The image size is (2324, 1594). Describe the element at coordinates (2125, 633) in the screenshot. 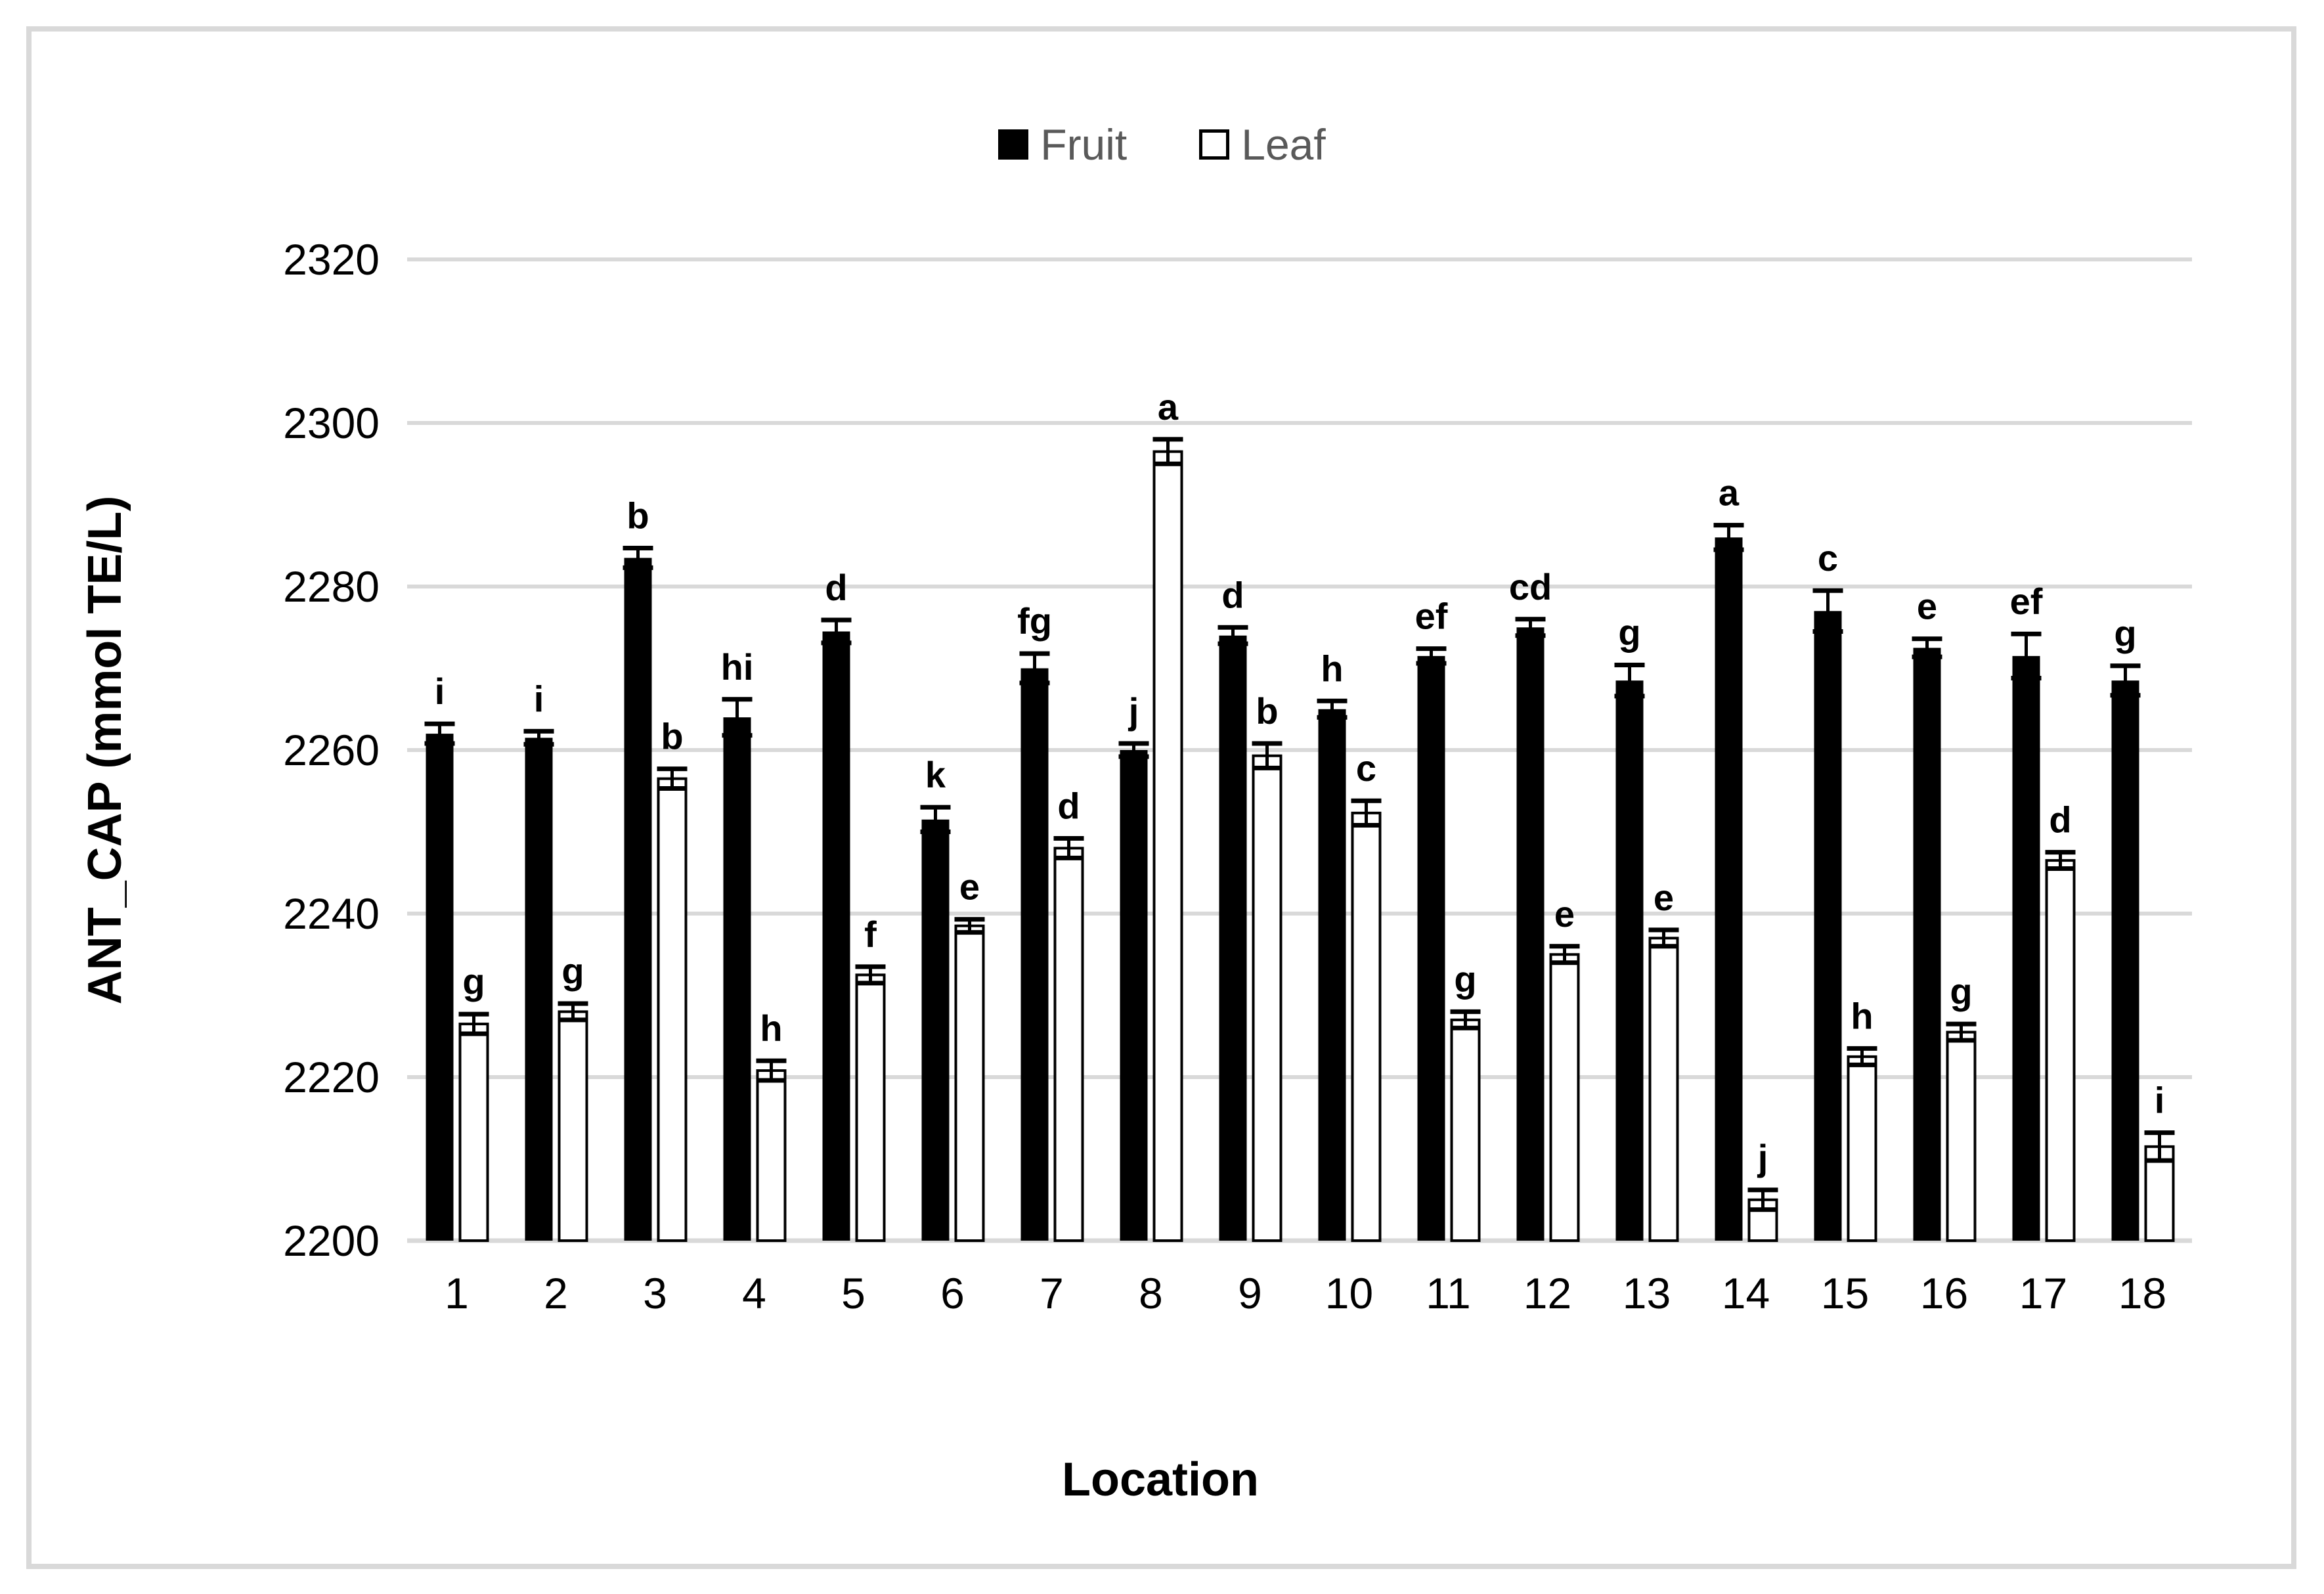

I see `letter-fruit-18: g` at that location.